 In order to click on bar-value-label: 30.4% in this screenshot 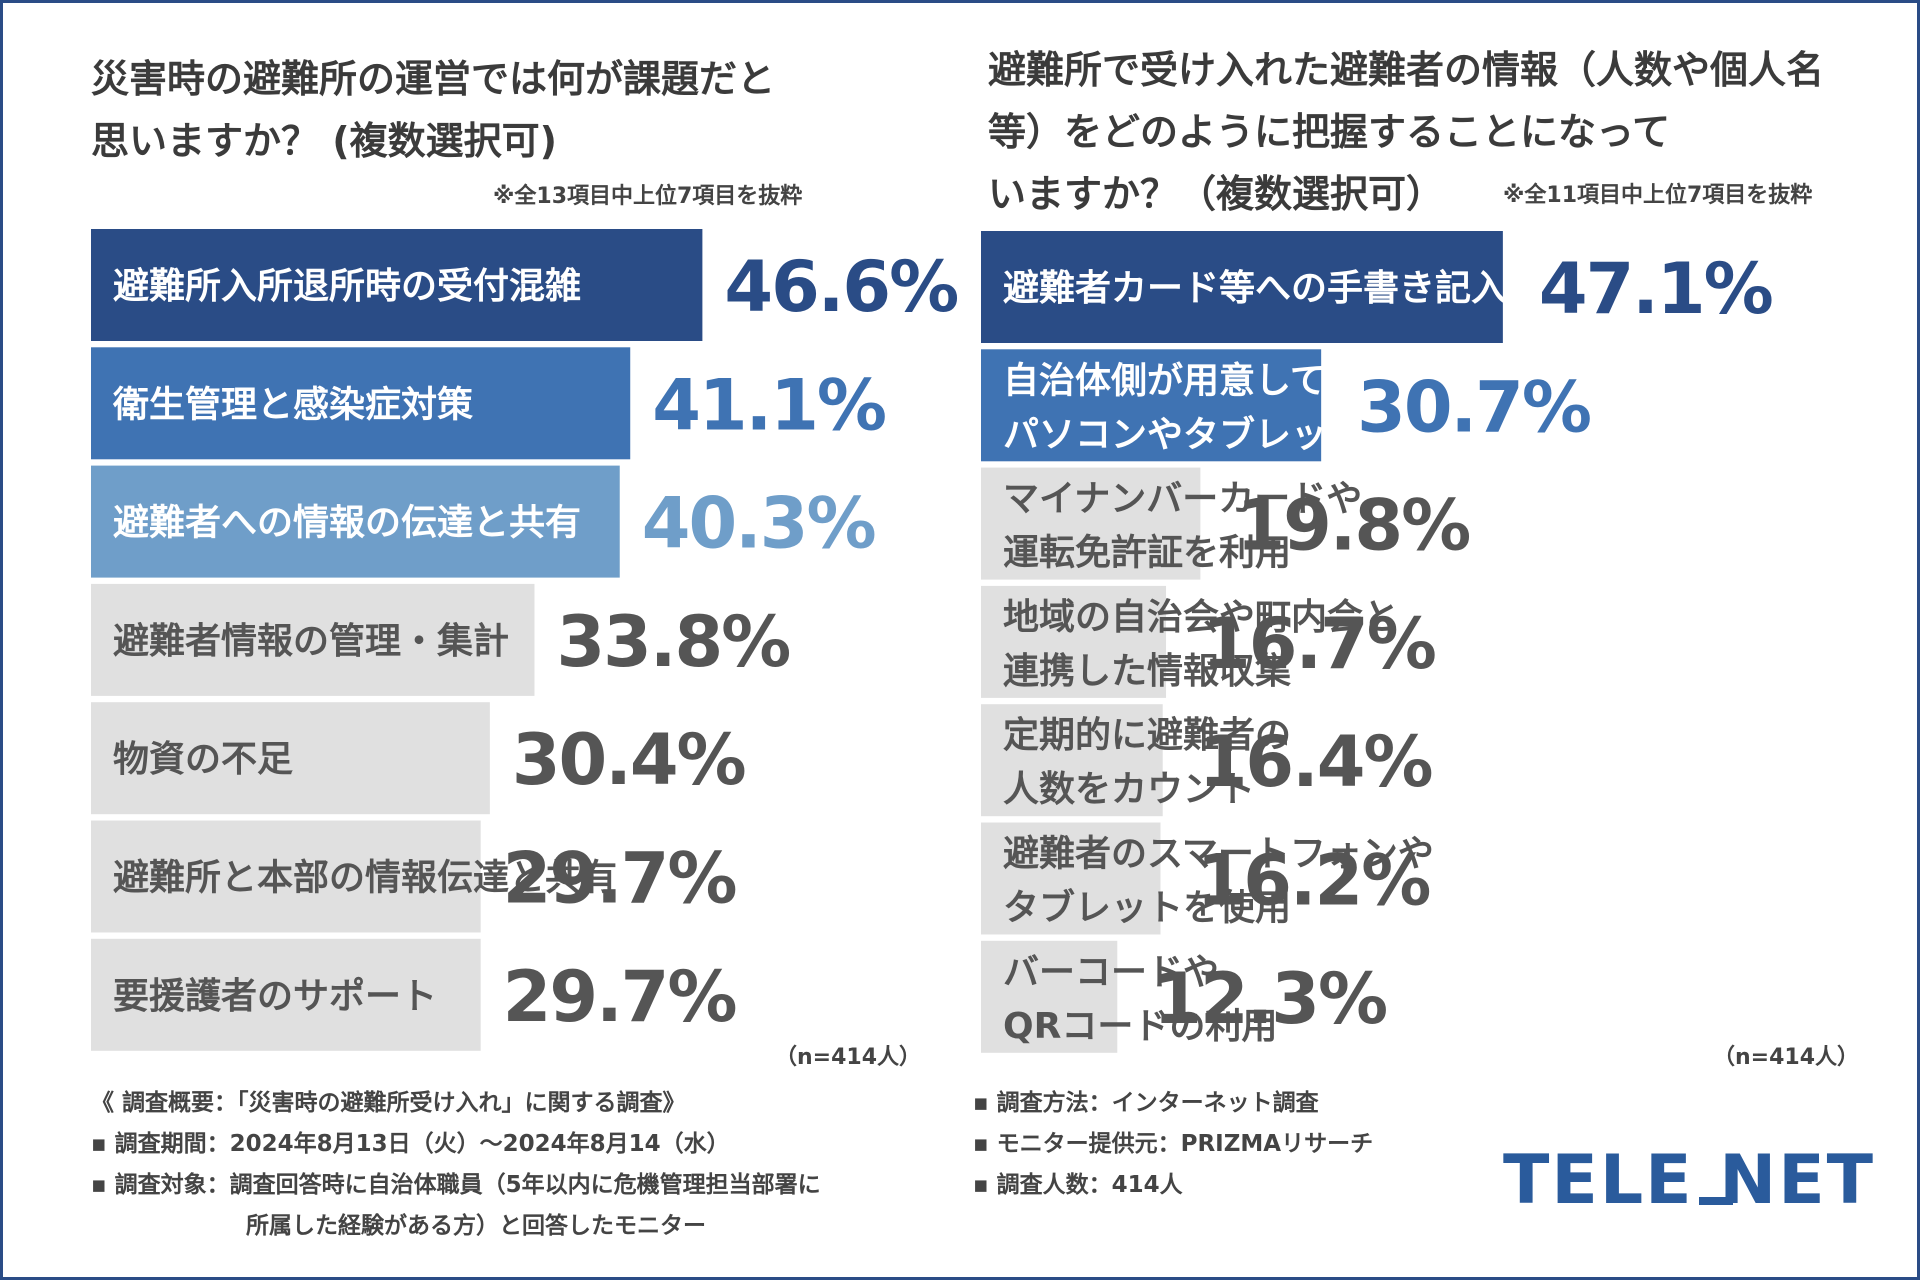, I will do `click(628, 760)`.